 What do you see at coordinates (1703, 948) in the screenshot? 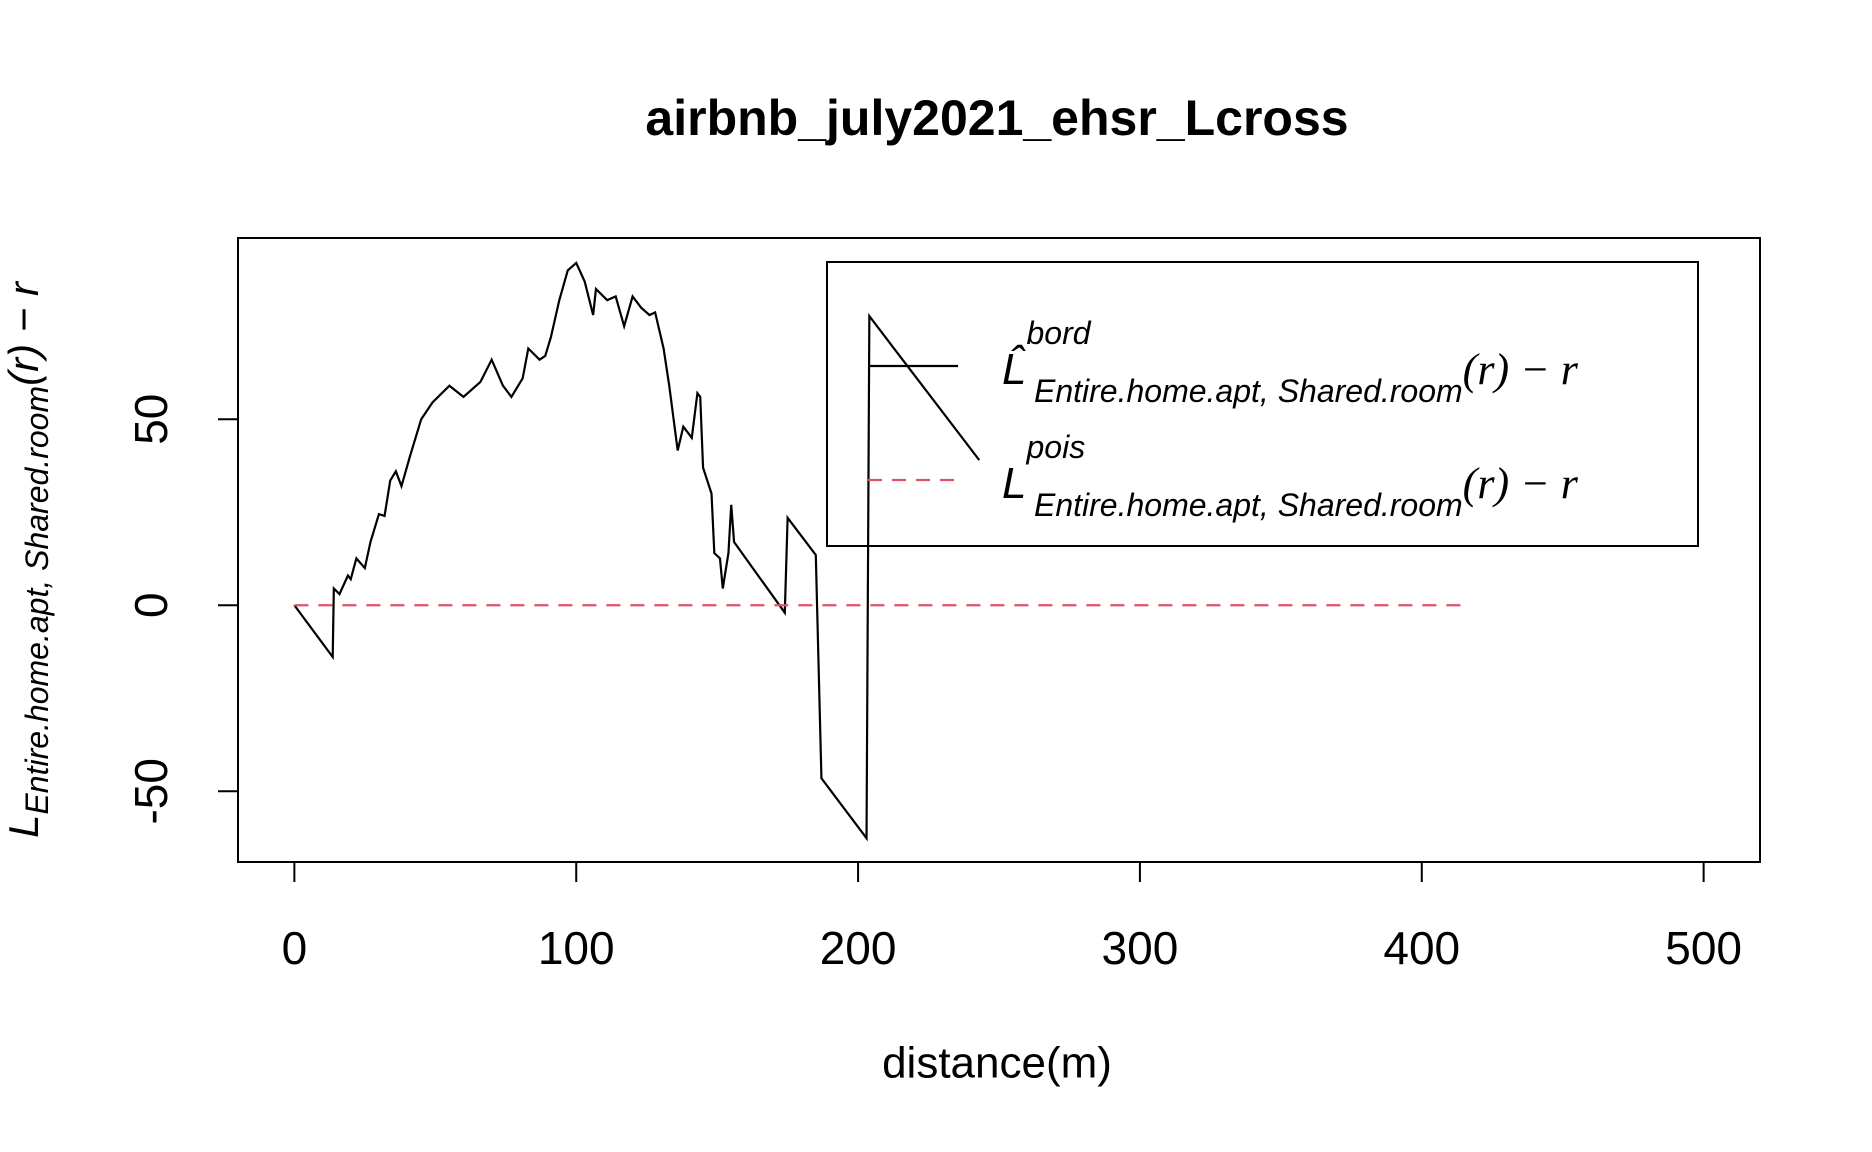
I see `x-tick-label: 500` at bounding box center [1703, 948].